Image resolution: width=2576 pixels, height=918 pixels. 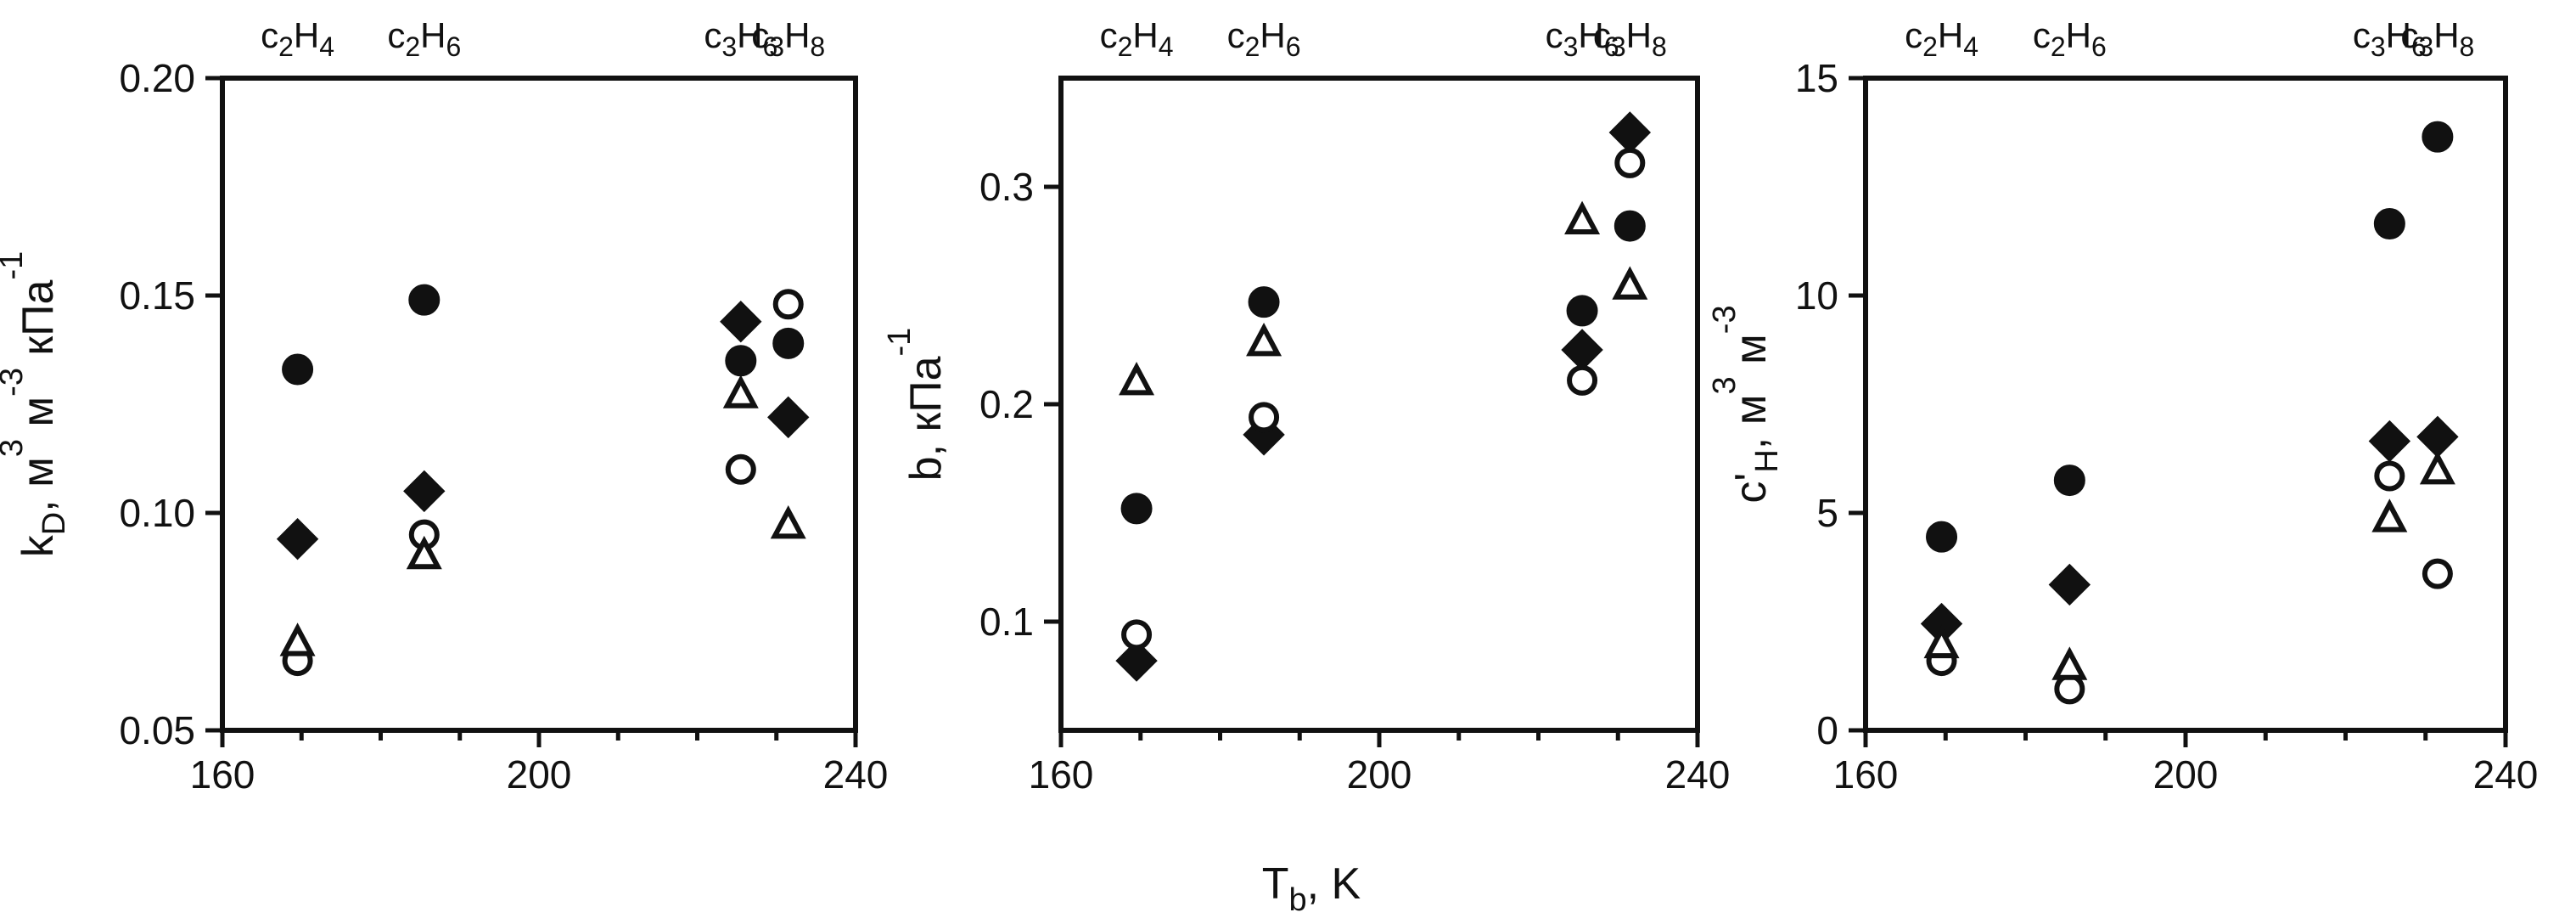 What do you see at coordinates (1816, 78) in the screenshot?
I see `y-tick-label: 15` at bounding box center [1816, 78].